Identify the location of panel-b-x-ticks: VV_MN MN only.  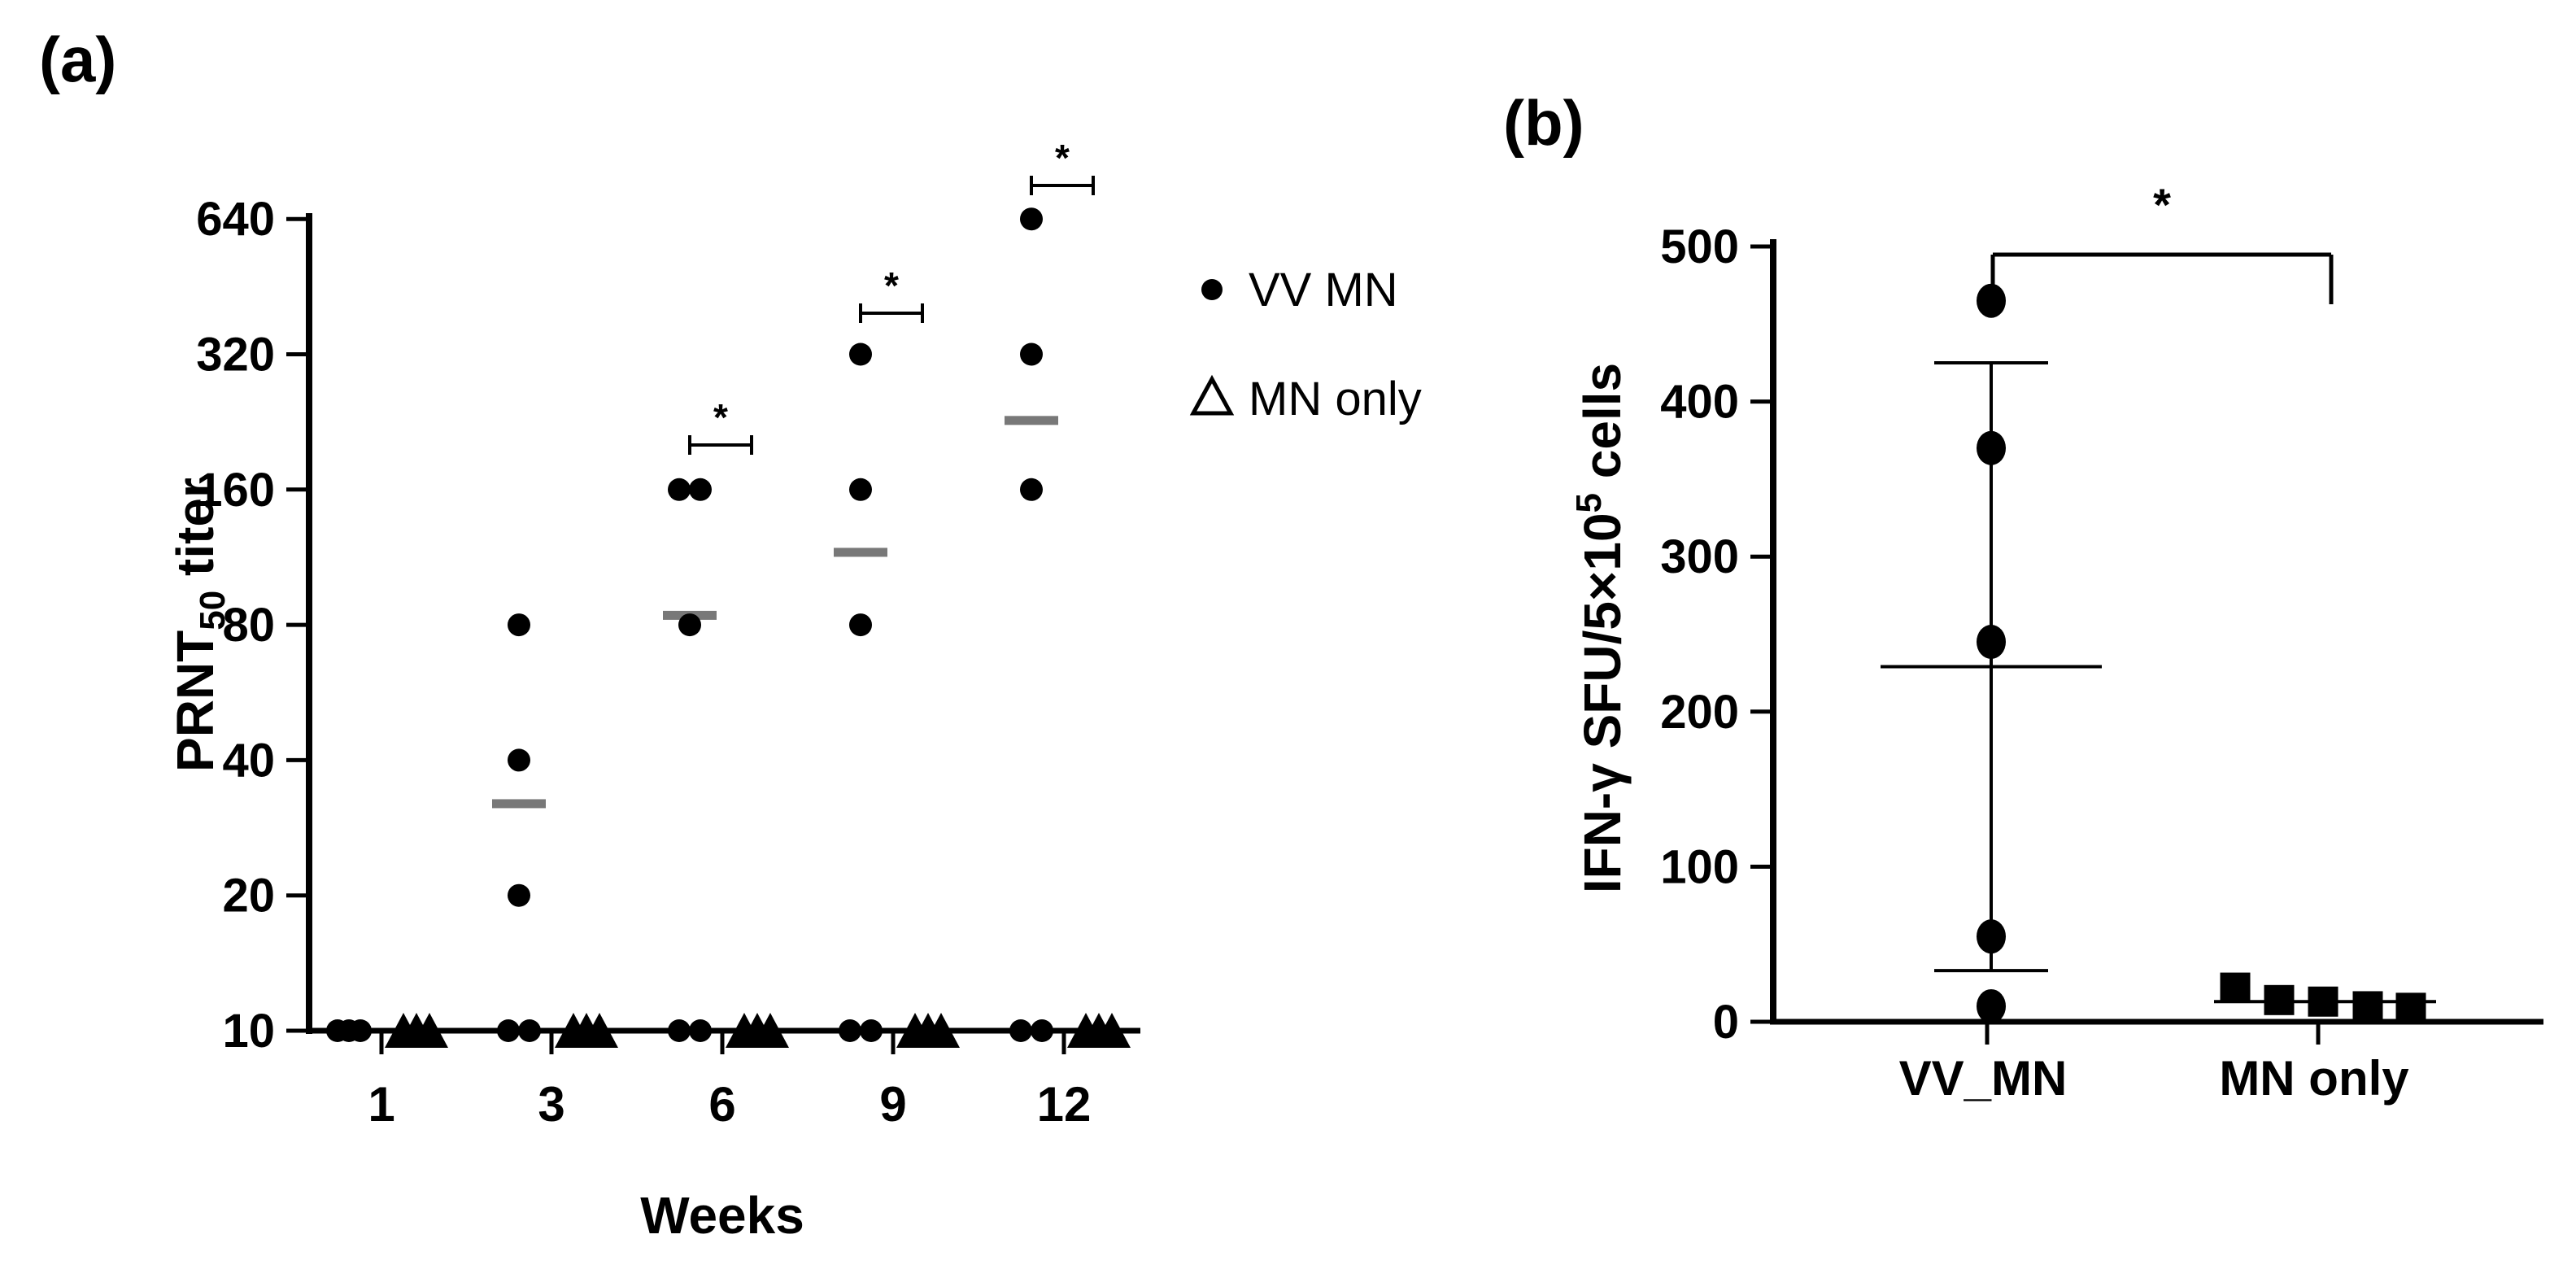
(2154, 1064).